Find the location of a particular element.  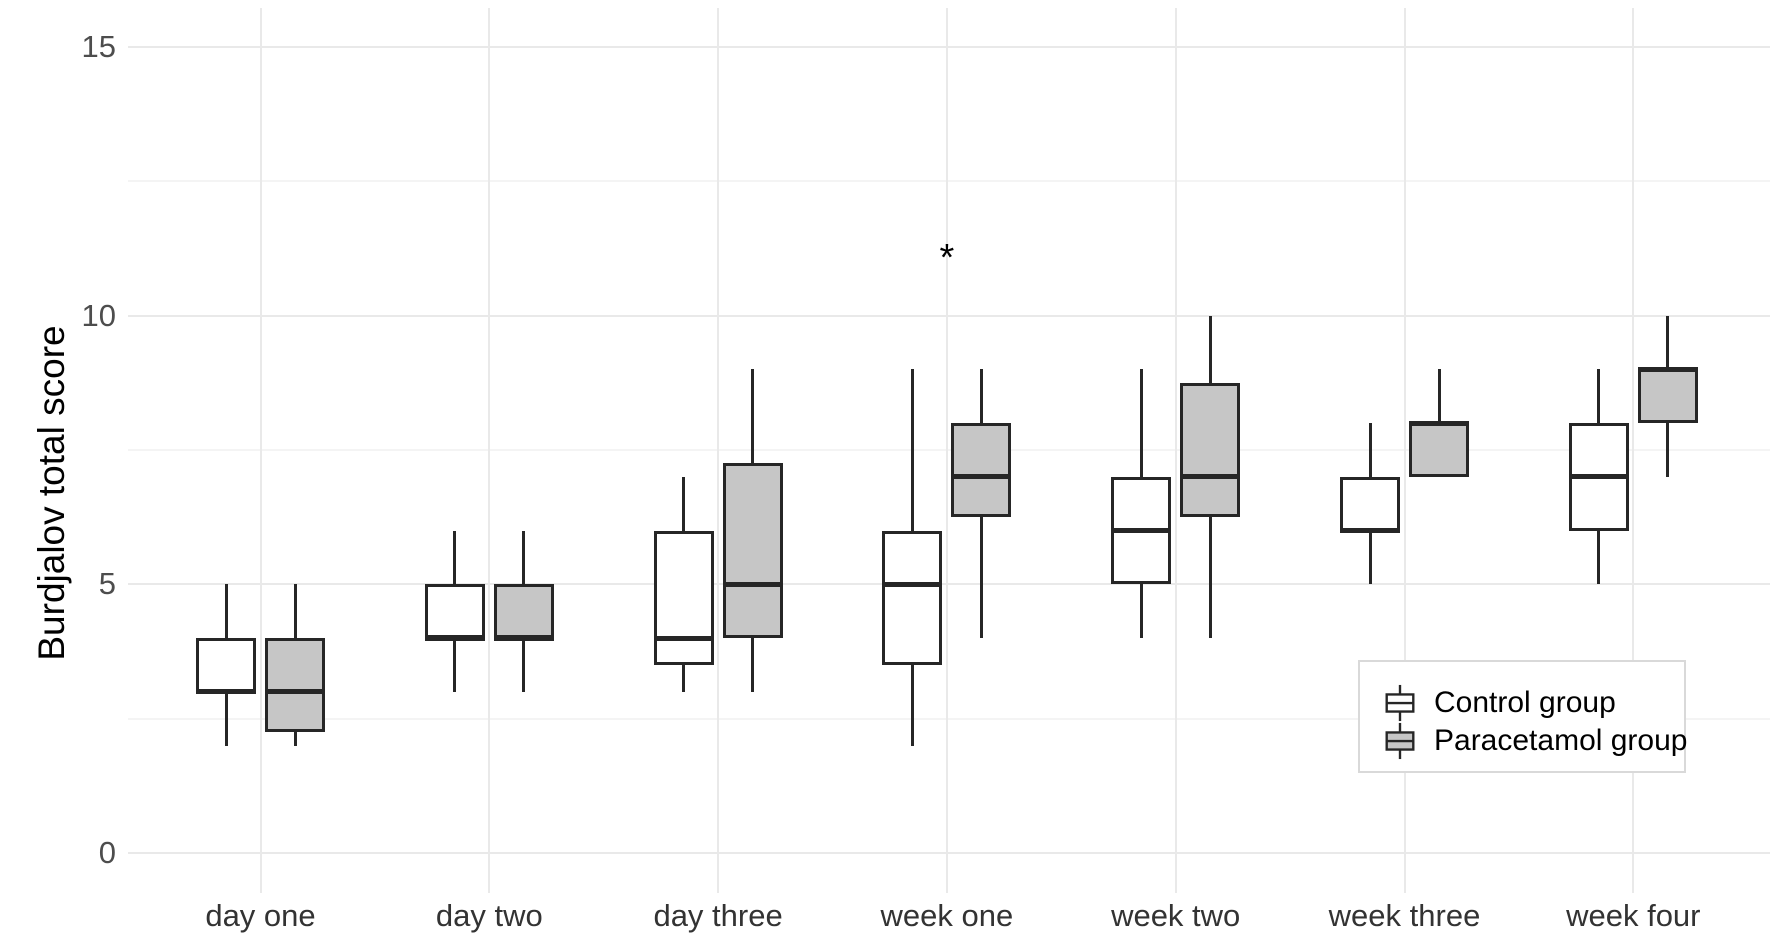

whisker-upper-paracetamol-group-week-three is located at coordinates (1439, 396).